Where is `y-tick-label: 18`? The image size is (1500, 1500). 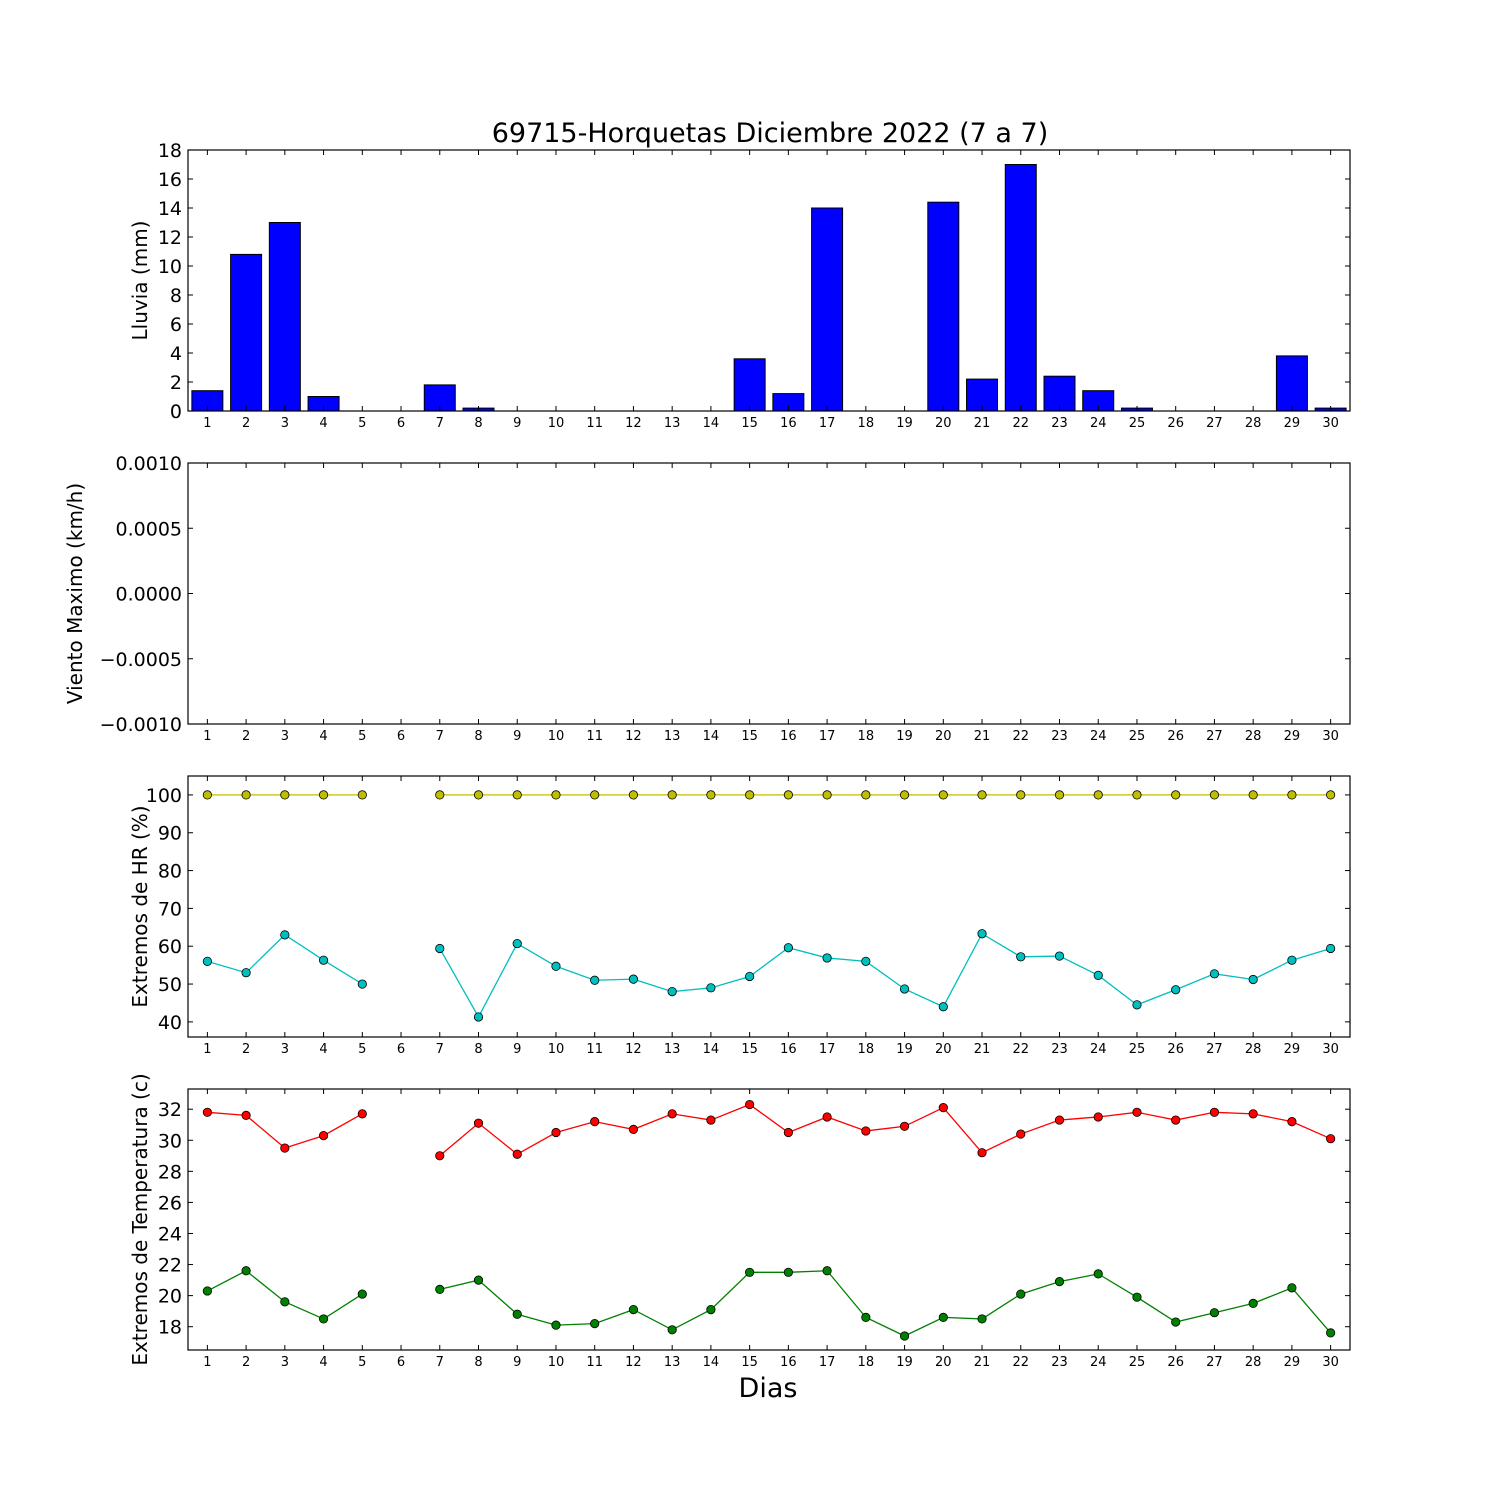
y-tick-label: 18 is located at coordinates (170, 151).